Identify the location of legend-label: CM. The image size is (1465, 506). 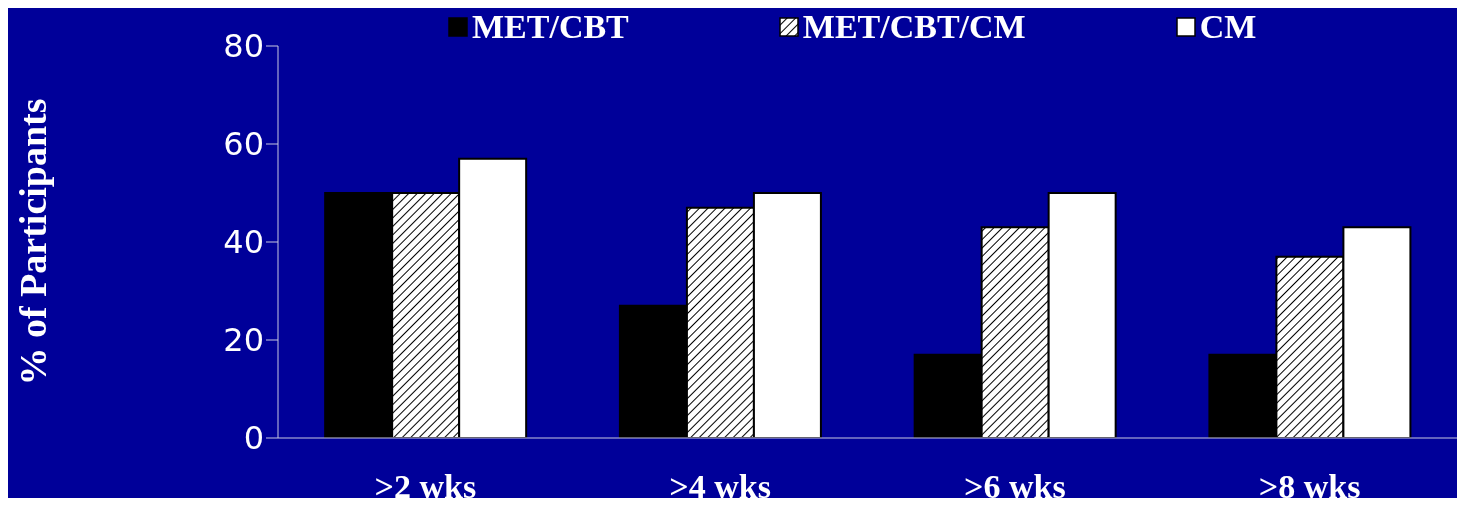
(1228, 27).